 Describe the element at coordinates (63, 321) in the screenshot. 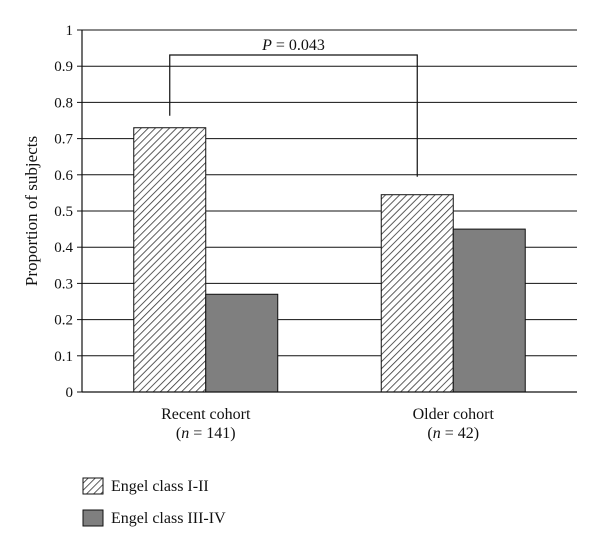

I see `y-tick-label: 0.2` at that location.